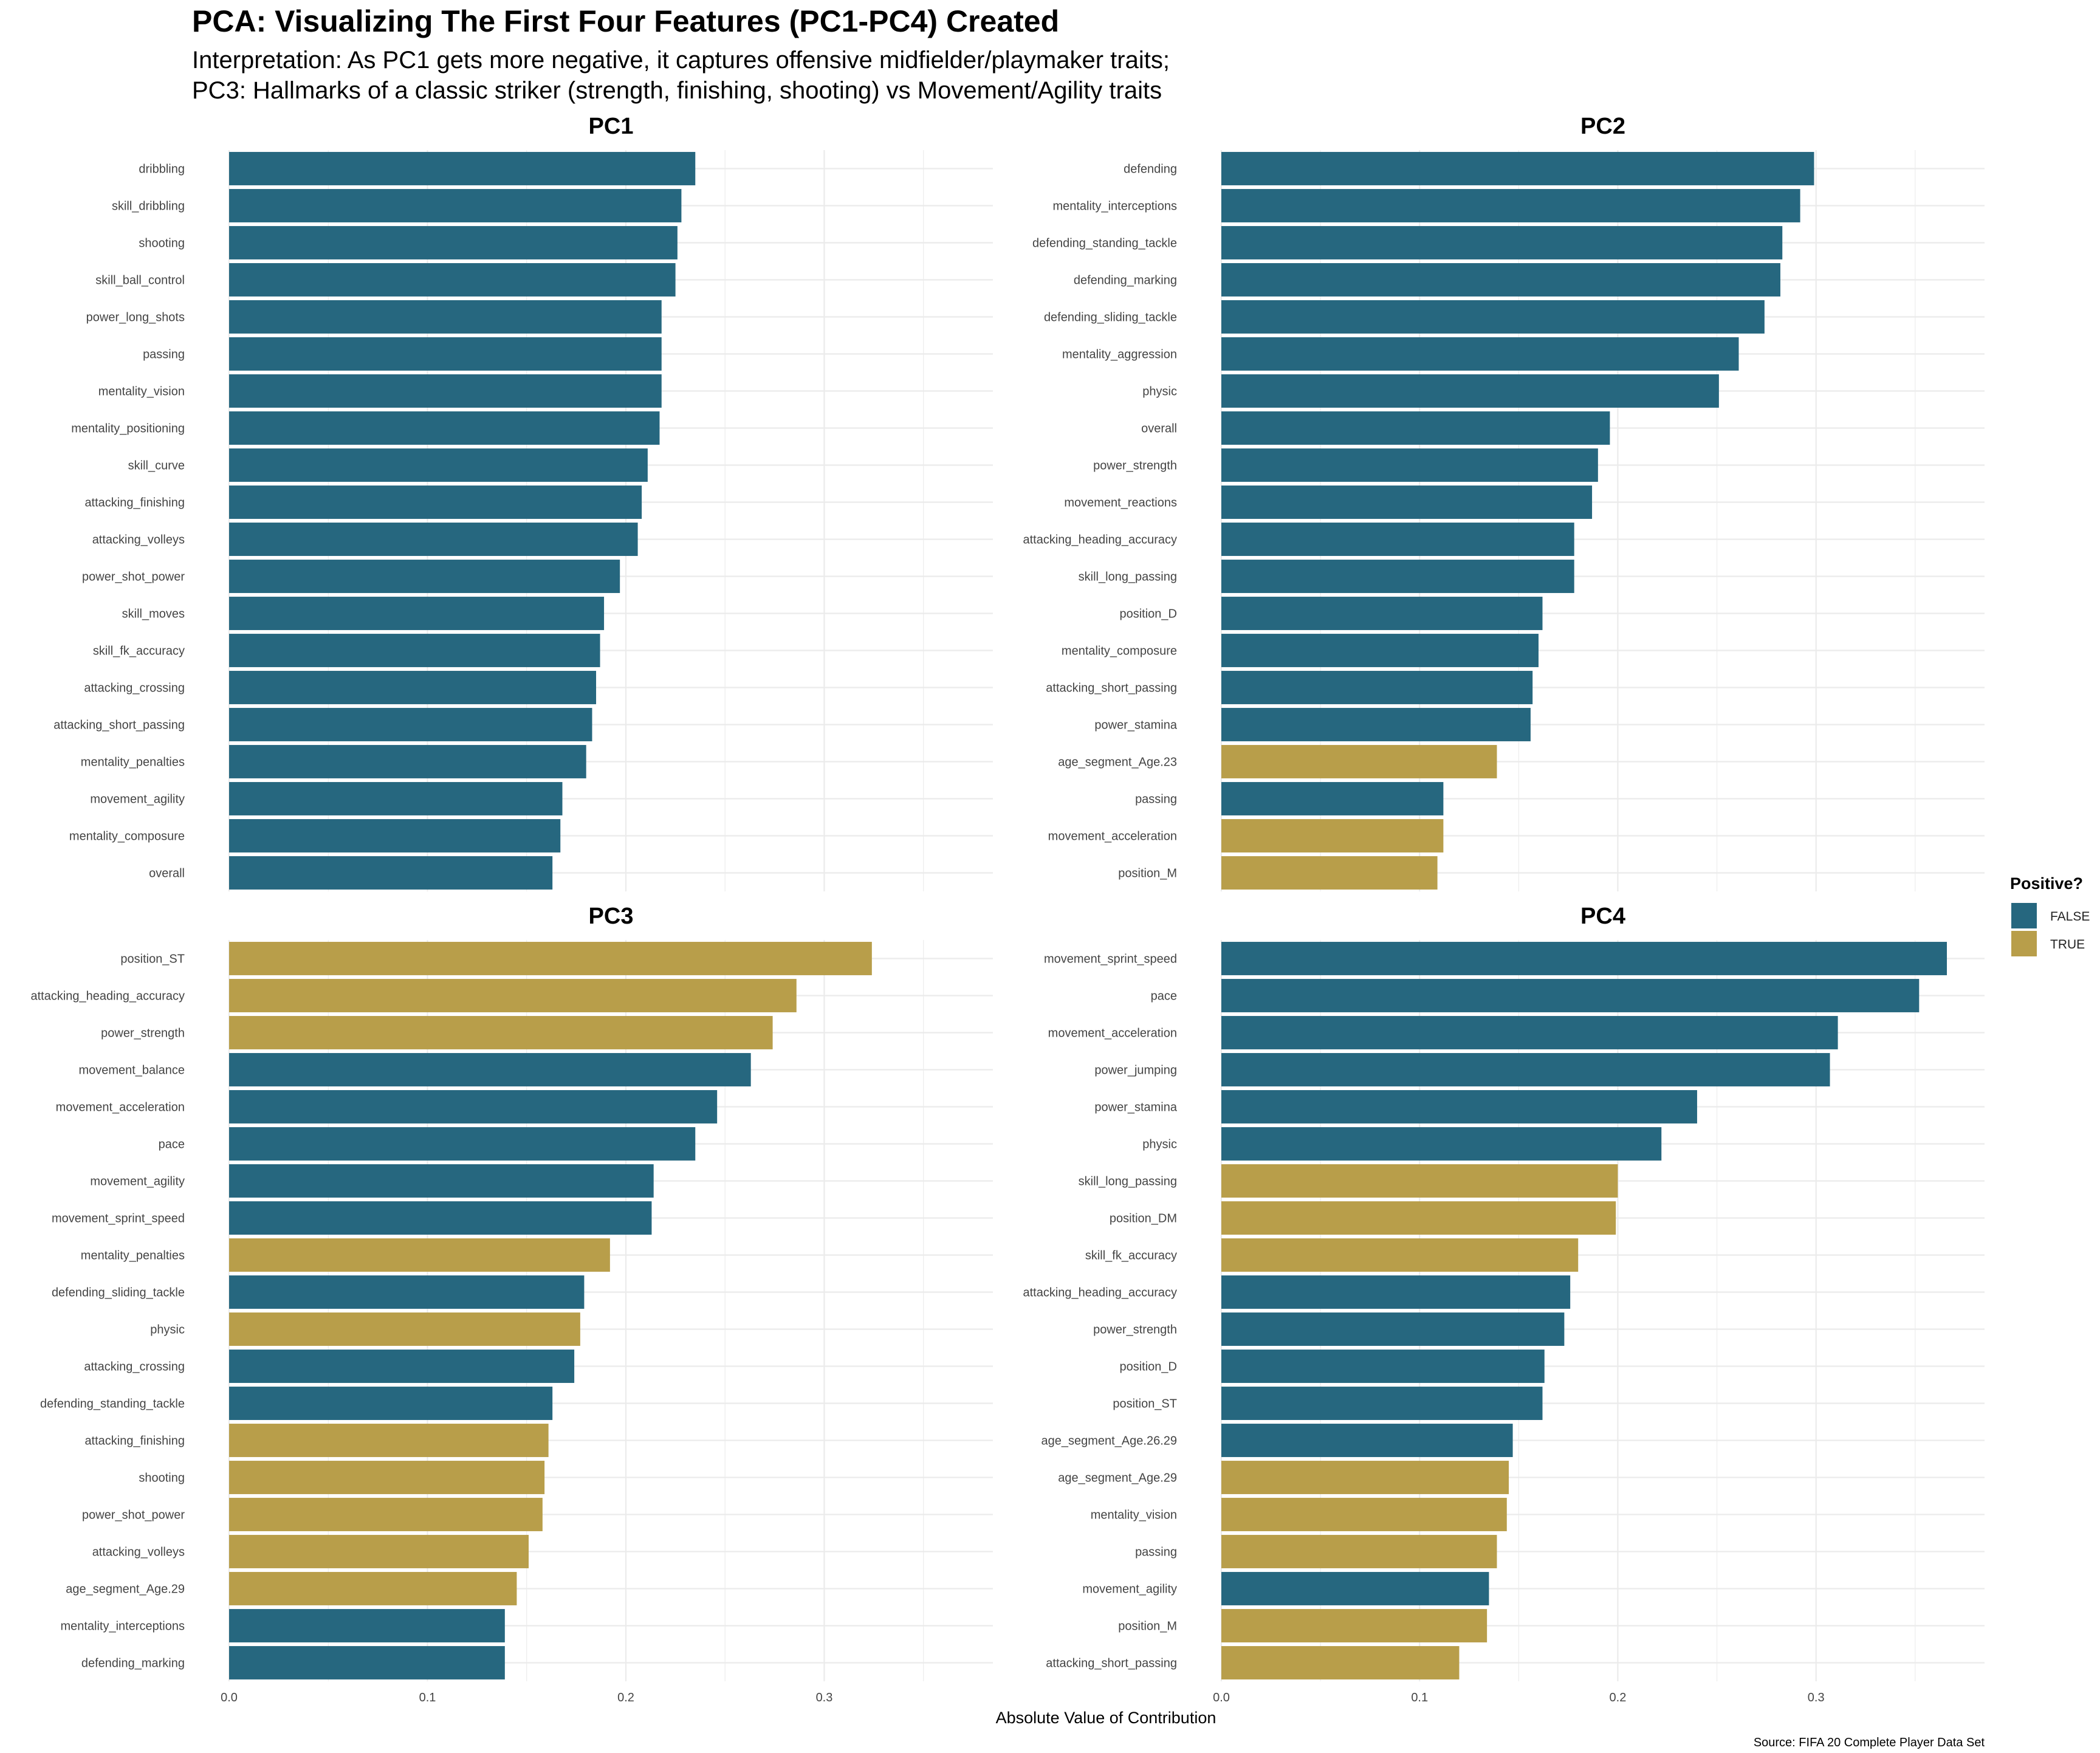 This screenshot has height=1753, width=2100. What do you see at coordinates (1128, 1182) in the screenshot?
I see `category-label: skill_long_passing` at bounding box center [1128, 1182].